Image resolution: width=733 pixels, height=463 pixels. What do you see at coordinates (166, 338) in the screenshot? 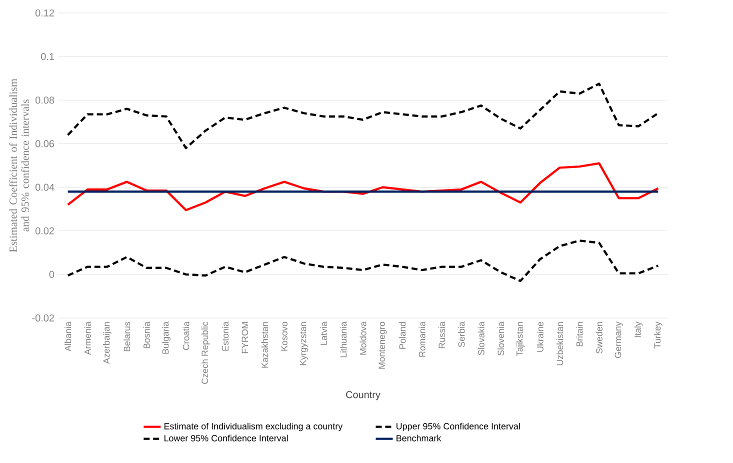
I see `x-tick-label: Bulgaria` at bounding box center [166, 338].